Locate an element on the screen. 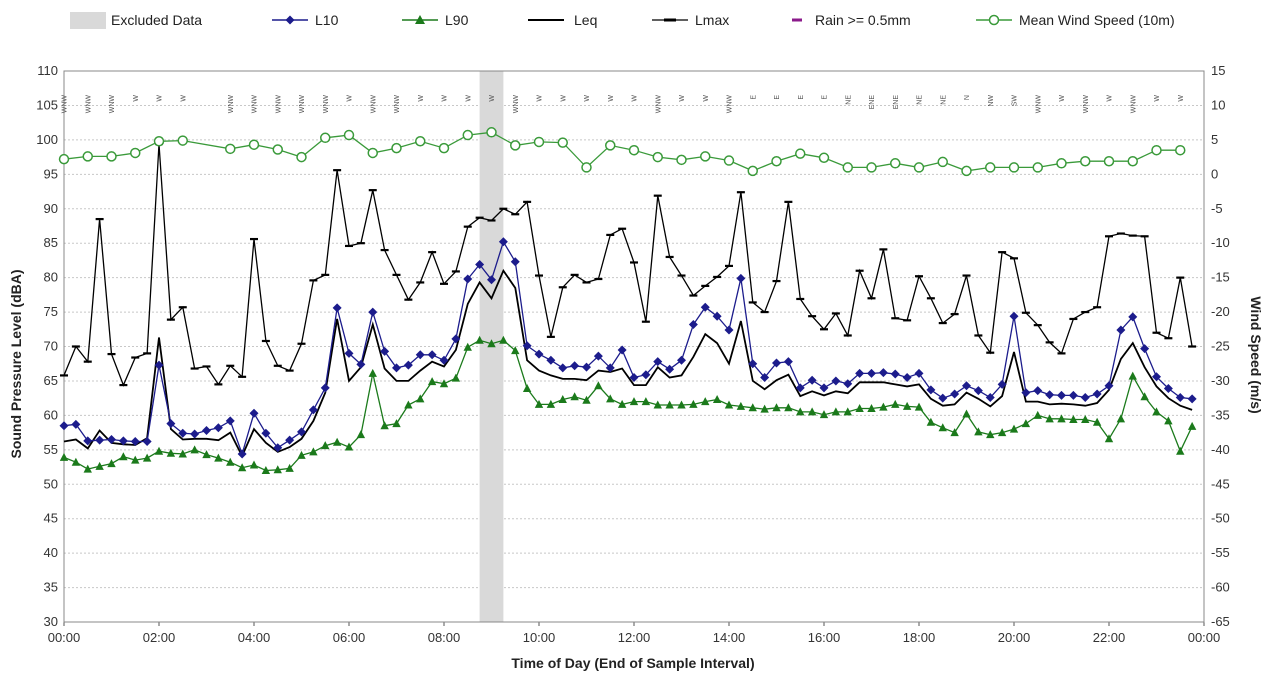 Image resolution: width=1267 pixels, height=674 pixels. x-tick-label: 18:00 is located at coordinates (919, 637).